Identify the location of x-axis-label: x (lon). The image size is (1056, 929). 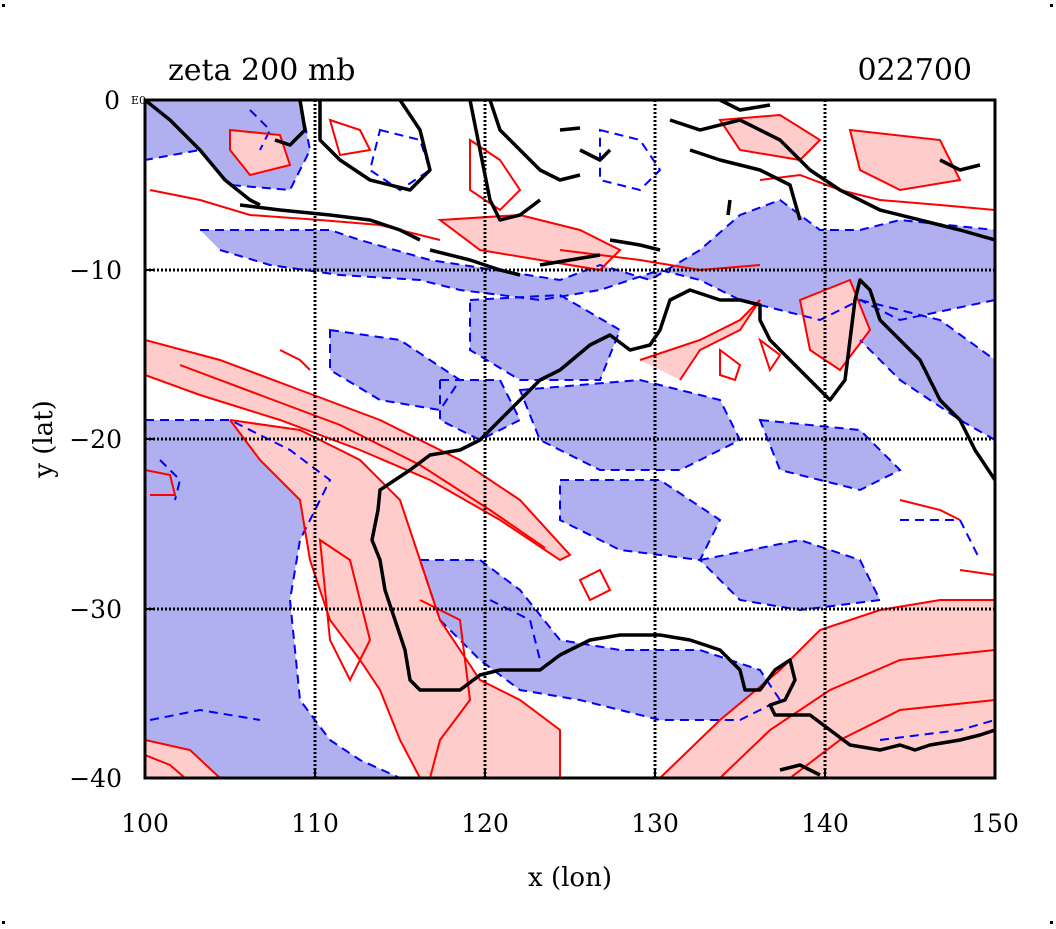
(570, 878).